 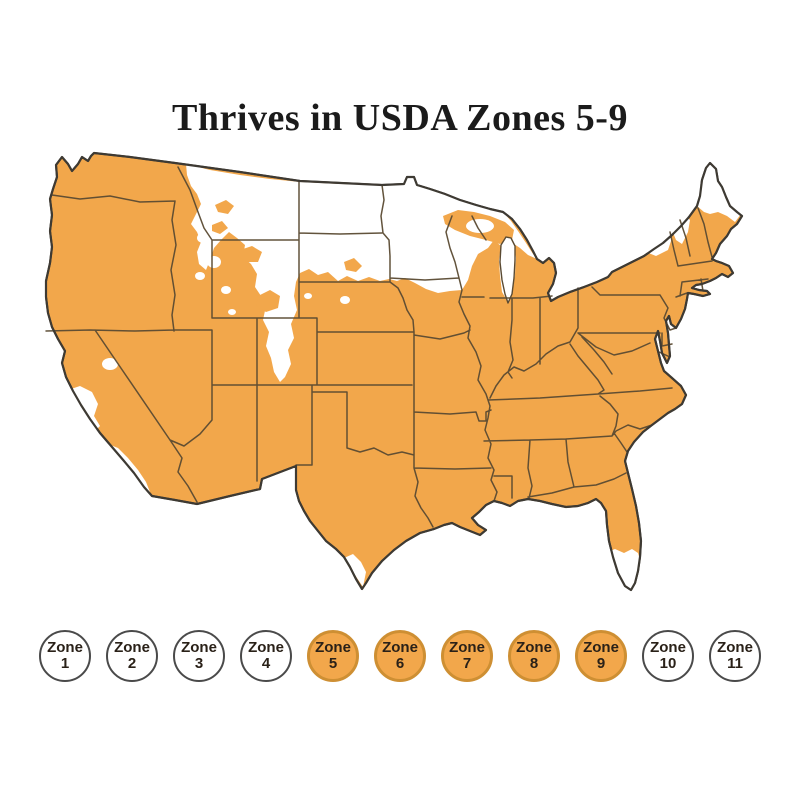 I want to click on zone-2-badge: Zone 2, so click(x=132, y=656).